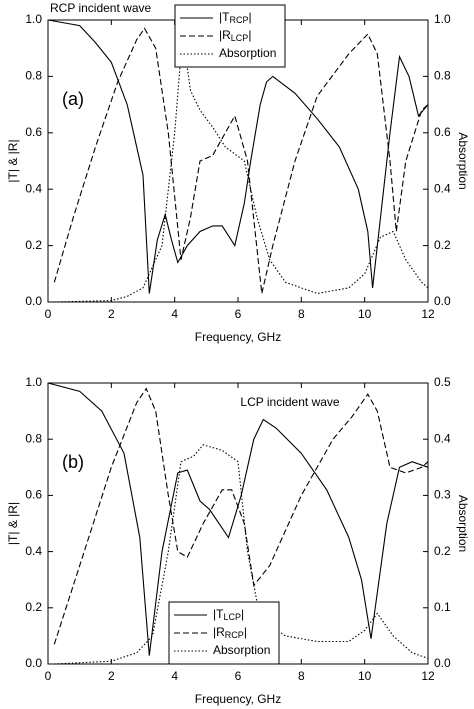  I want to click on legend: |TRCP||RLCP|Absorption, so click(230, 36).